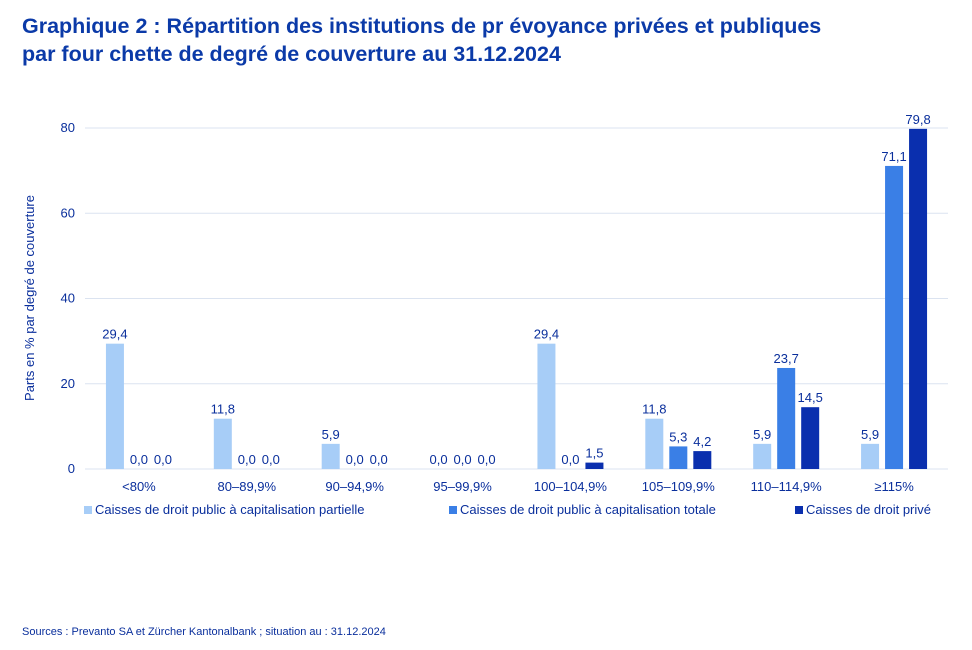 This screenshot has width=972, height=650. I want to click on data-label: 23,7, so click(786, 358).